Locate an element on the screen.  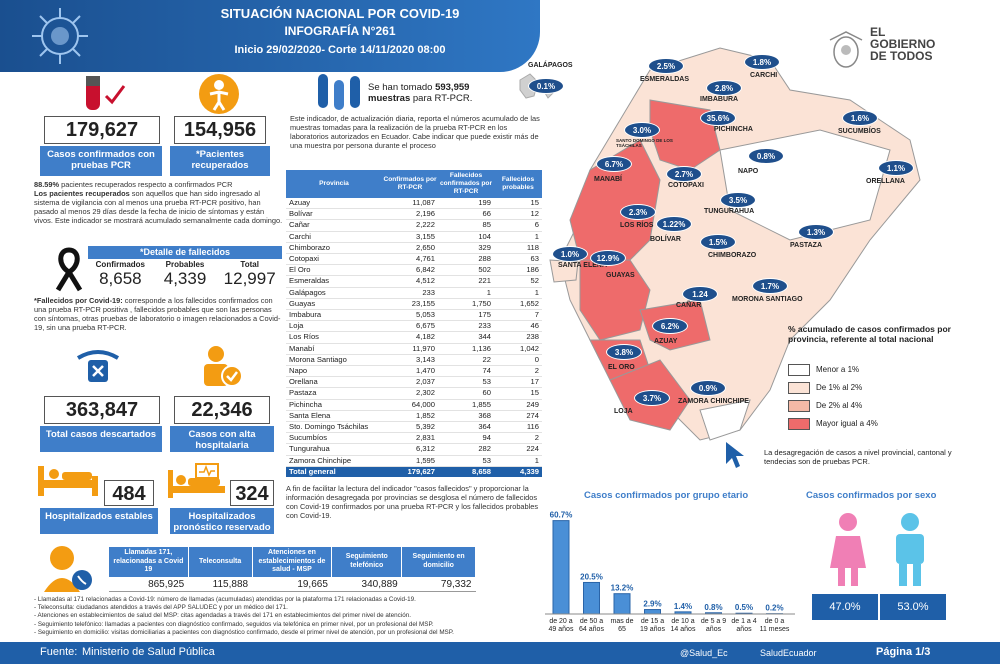
province-name: ORELLANA is located at coordinates (885, 181).